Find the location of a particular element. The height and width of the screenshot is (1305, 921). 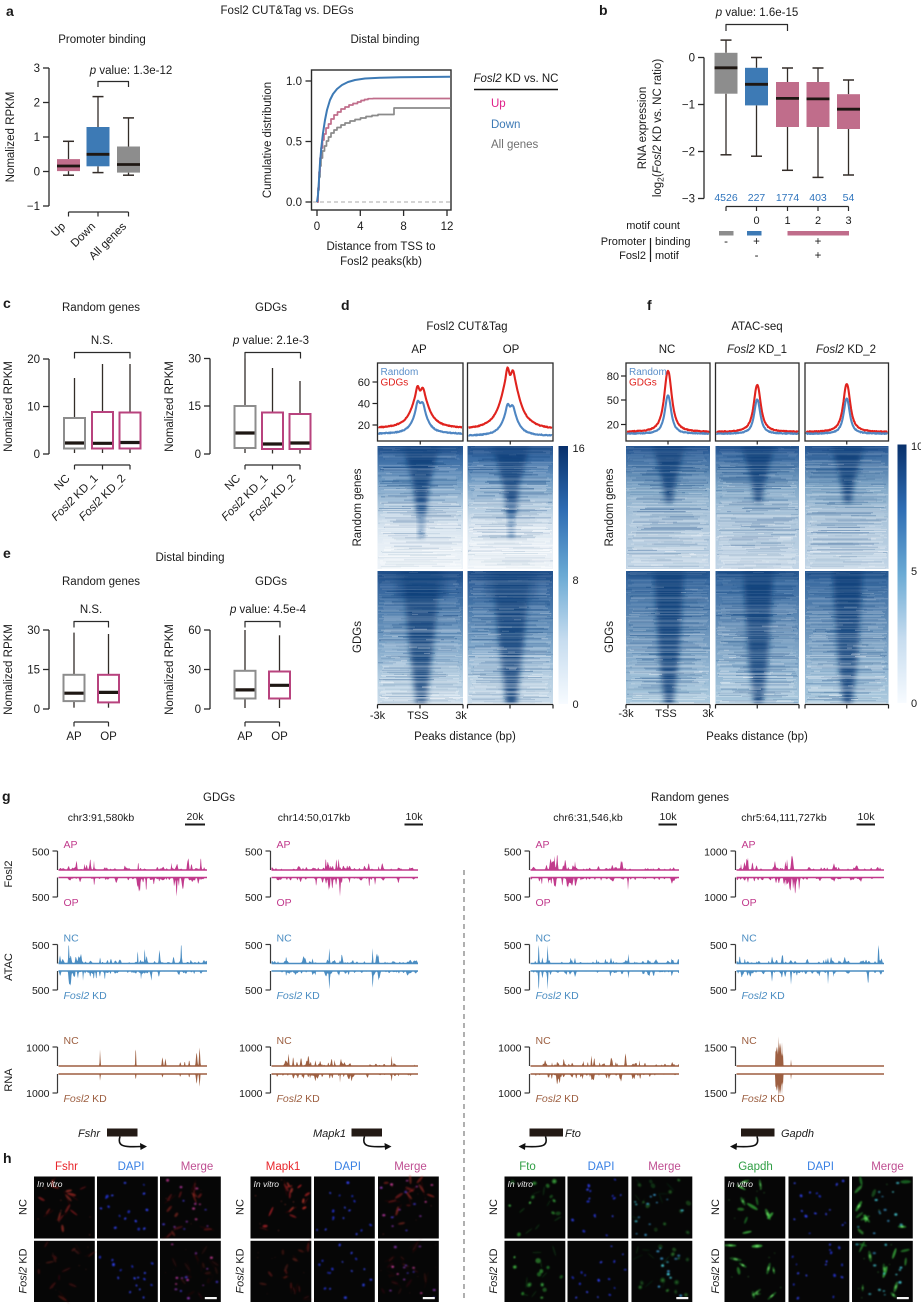

svg-text: g is located at coordinates (6, 796).